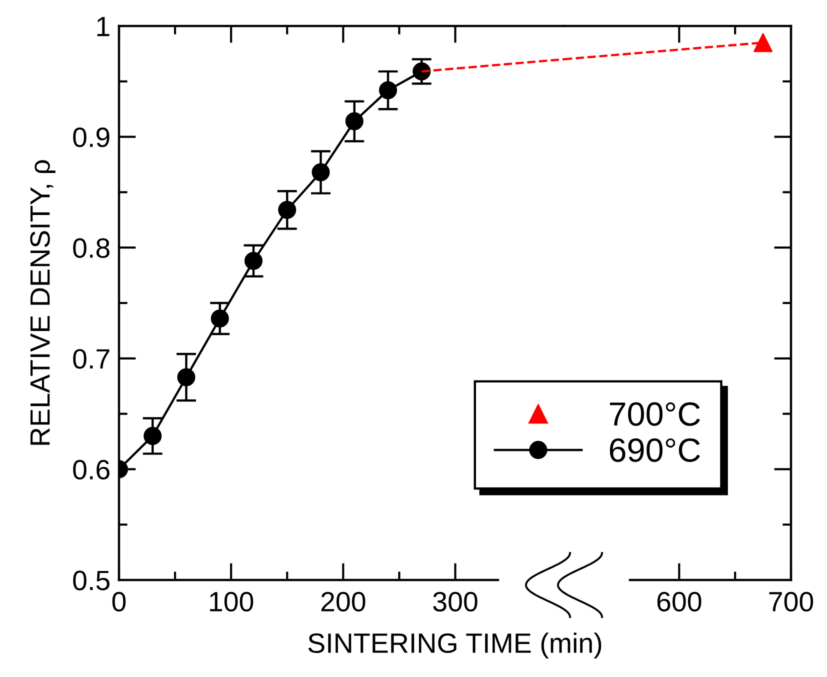  I want to click on y-tick-label: 0.6, so click(91, 470).